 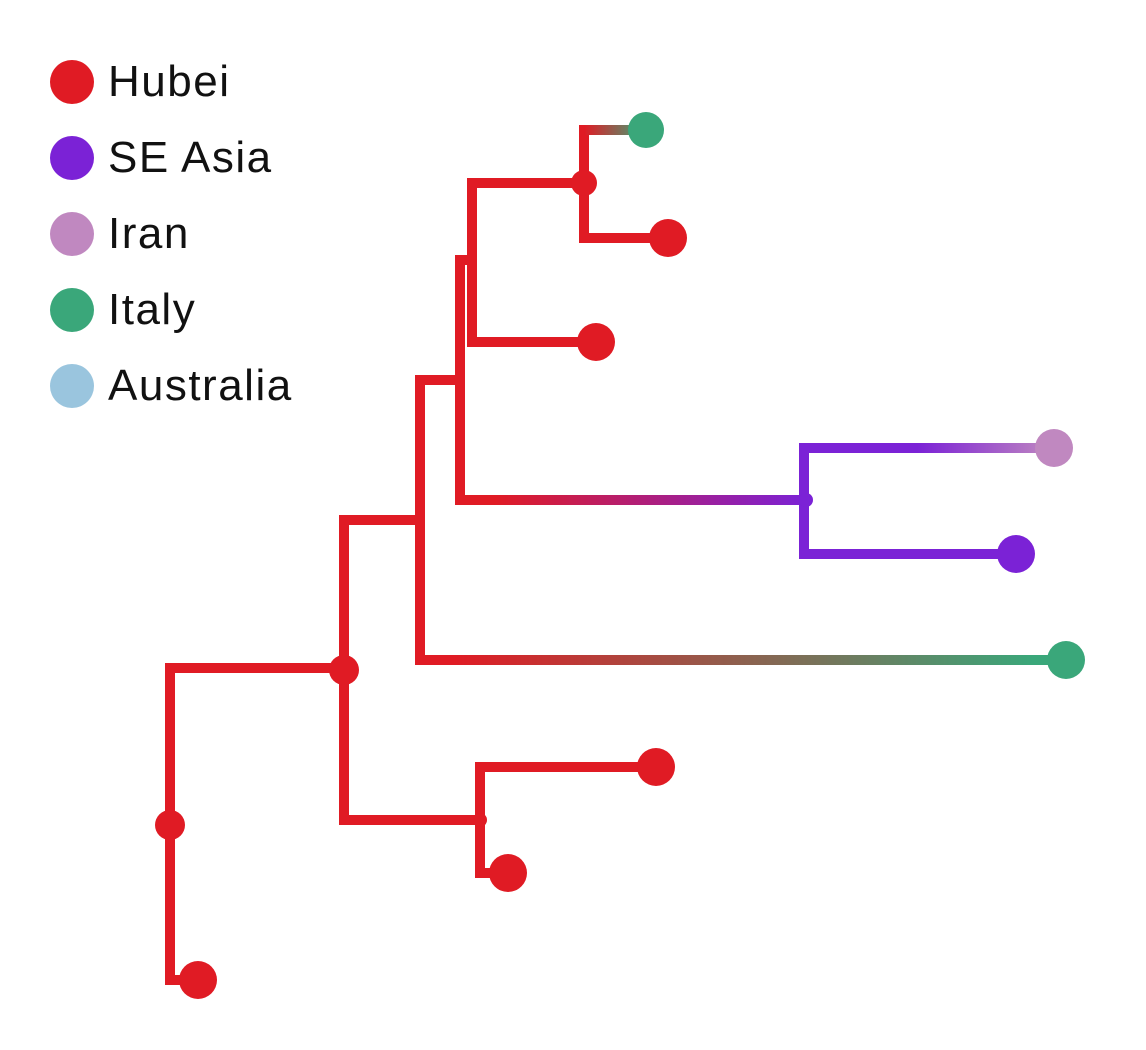 What do you see at coordinates (1066, 660) in the screenshot?
I see `leaf-node-italy` at bounding box center [1066, 660].